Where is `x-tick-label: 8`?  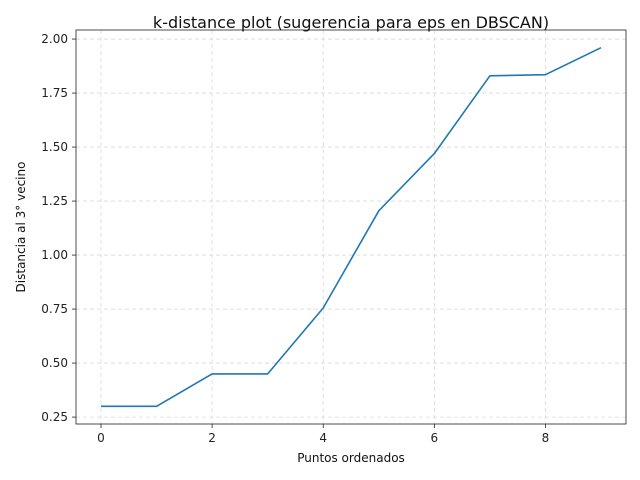
x-tick-label: 8 is located at coordinates (546, 438).